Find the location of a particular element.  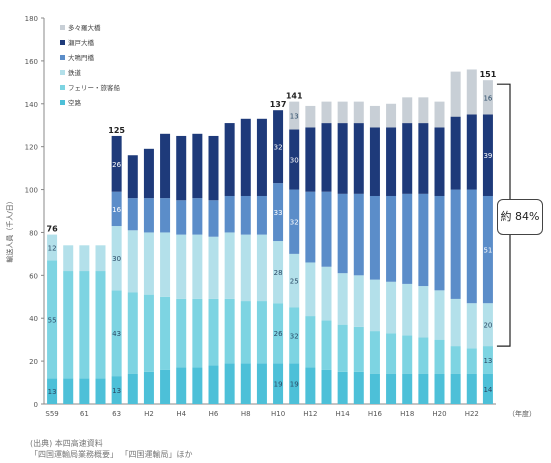

legend-label: 空路 is located at coordinates (75, 102).